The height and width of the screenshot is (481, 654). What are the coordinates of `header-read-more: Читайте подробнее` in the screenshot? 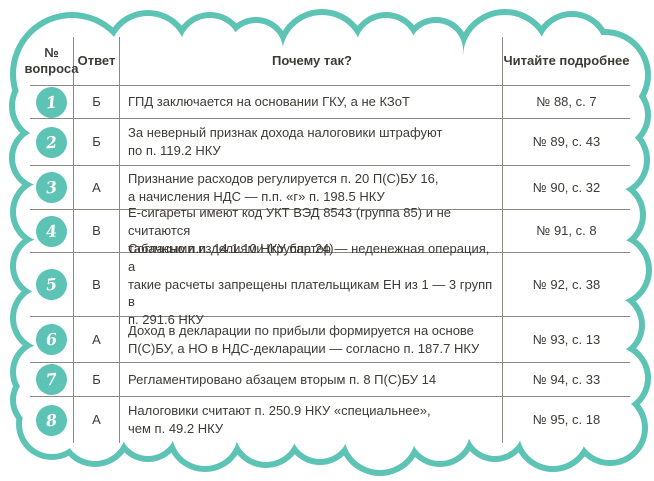 It's located at (566, 61).